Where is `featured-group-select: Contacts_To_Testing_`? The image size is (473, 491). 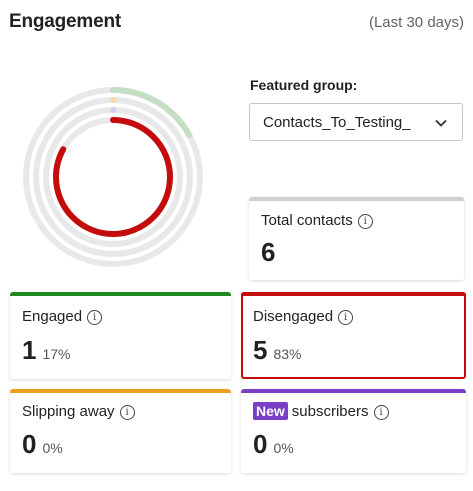
featured-group-select: Contacts_To_Testing_ is located at coordinates (356, 122).